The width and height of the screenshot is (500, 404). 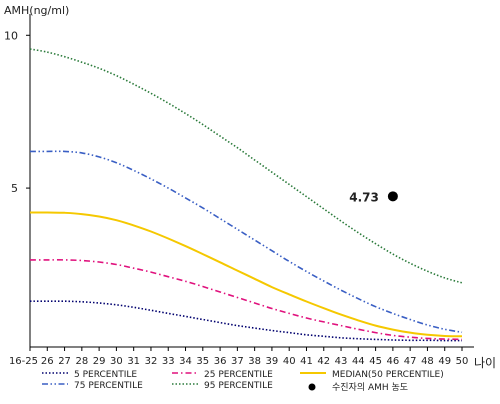 What do you see at coordinates (99, 361) in the screenshot?
I see `x-tick-label: 29` at bounding box center [99, 361].